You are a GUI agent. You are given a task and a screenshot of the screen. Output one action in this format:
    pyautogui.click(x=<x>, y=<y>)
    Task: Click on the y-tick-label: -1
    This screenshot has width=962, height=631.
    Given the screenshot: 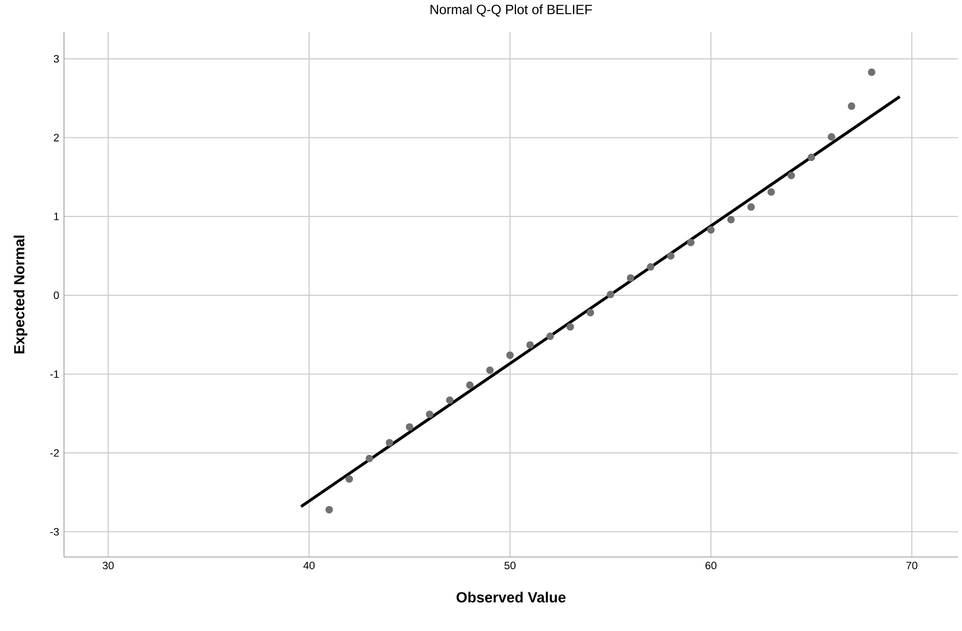 What is the action you would take?
    pyautogui.click(x=54, y=374)
    